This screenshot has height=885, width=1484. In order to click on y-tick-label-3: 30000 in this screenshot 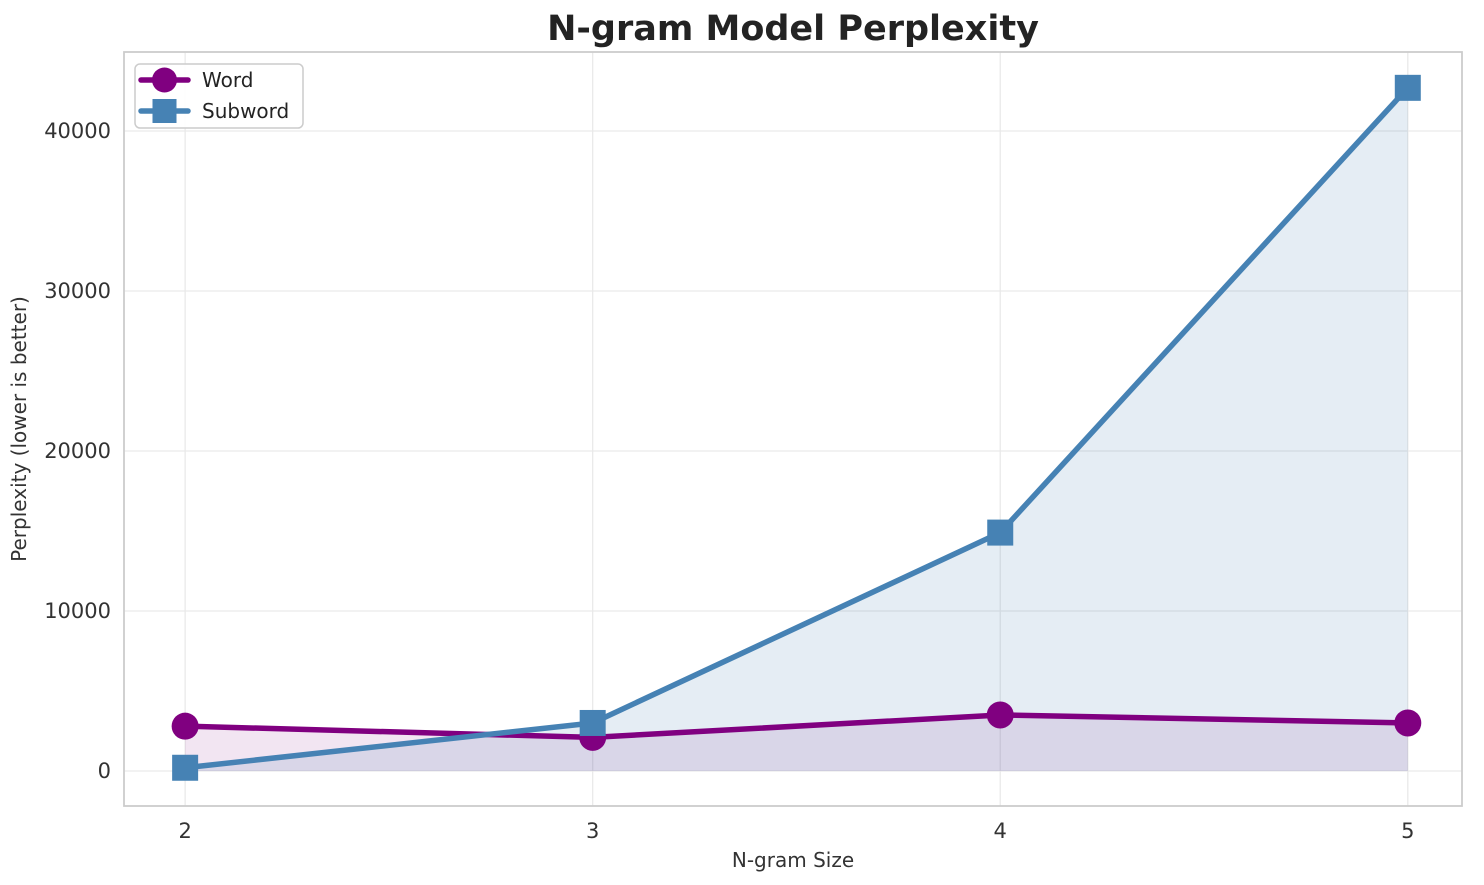, I will do `click(77, 291)`.